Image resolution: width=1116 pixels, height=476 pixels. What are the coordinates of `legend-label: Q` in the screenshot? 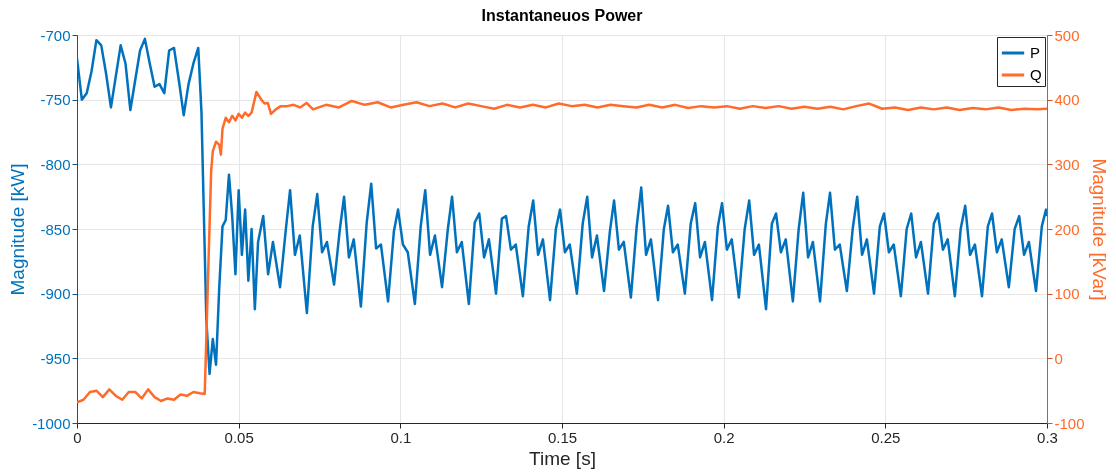 It's located at (1036, 74).